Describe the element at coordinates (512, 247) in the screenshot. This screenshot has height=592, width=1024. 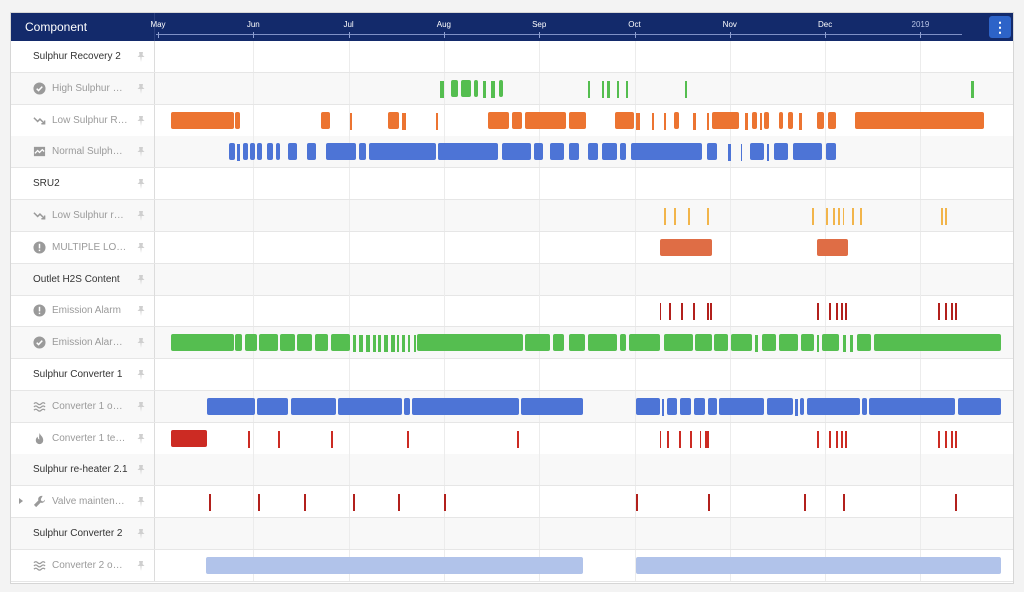
I see `component-row: MULTIPLE LOADS` at that location.